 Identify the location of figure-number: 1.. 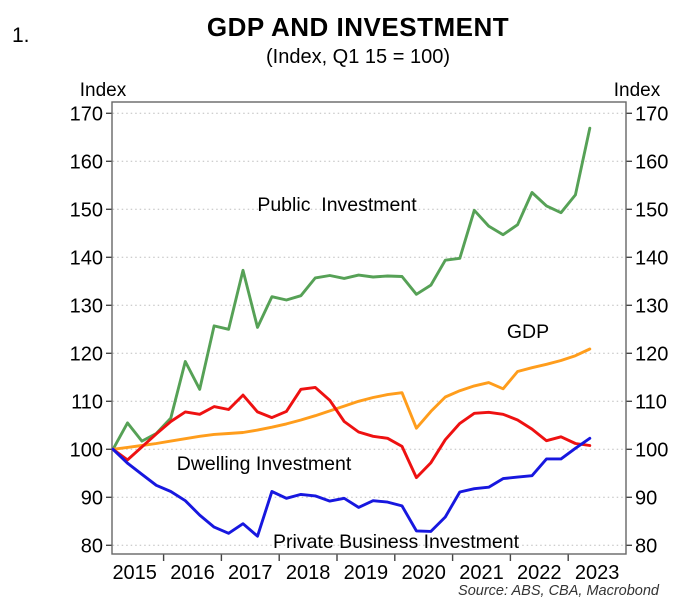
(21, 35).